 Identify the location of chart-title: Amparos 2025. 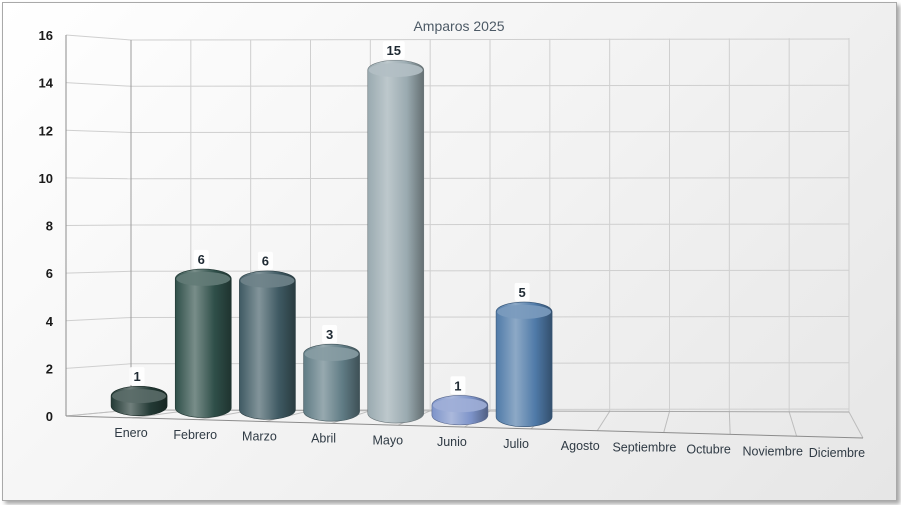
(458, 26).